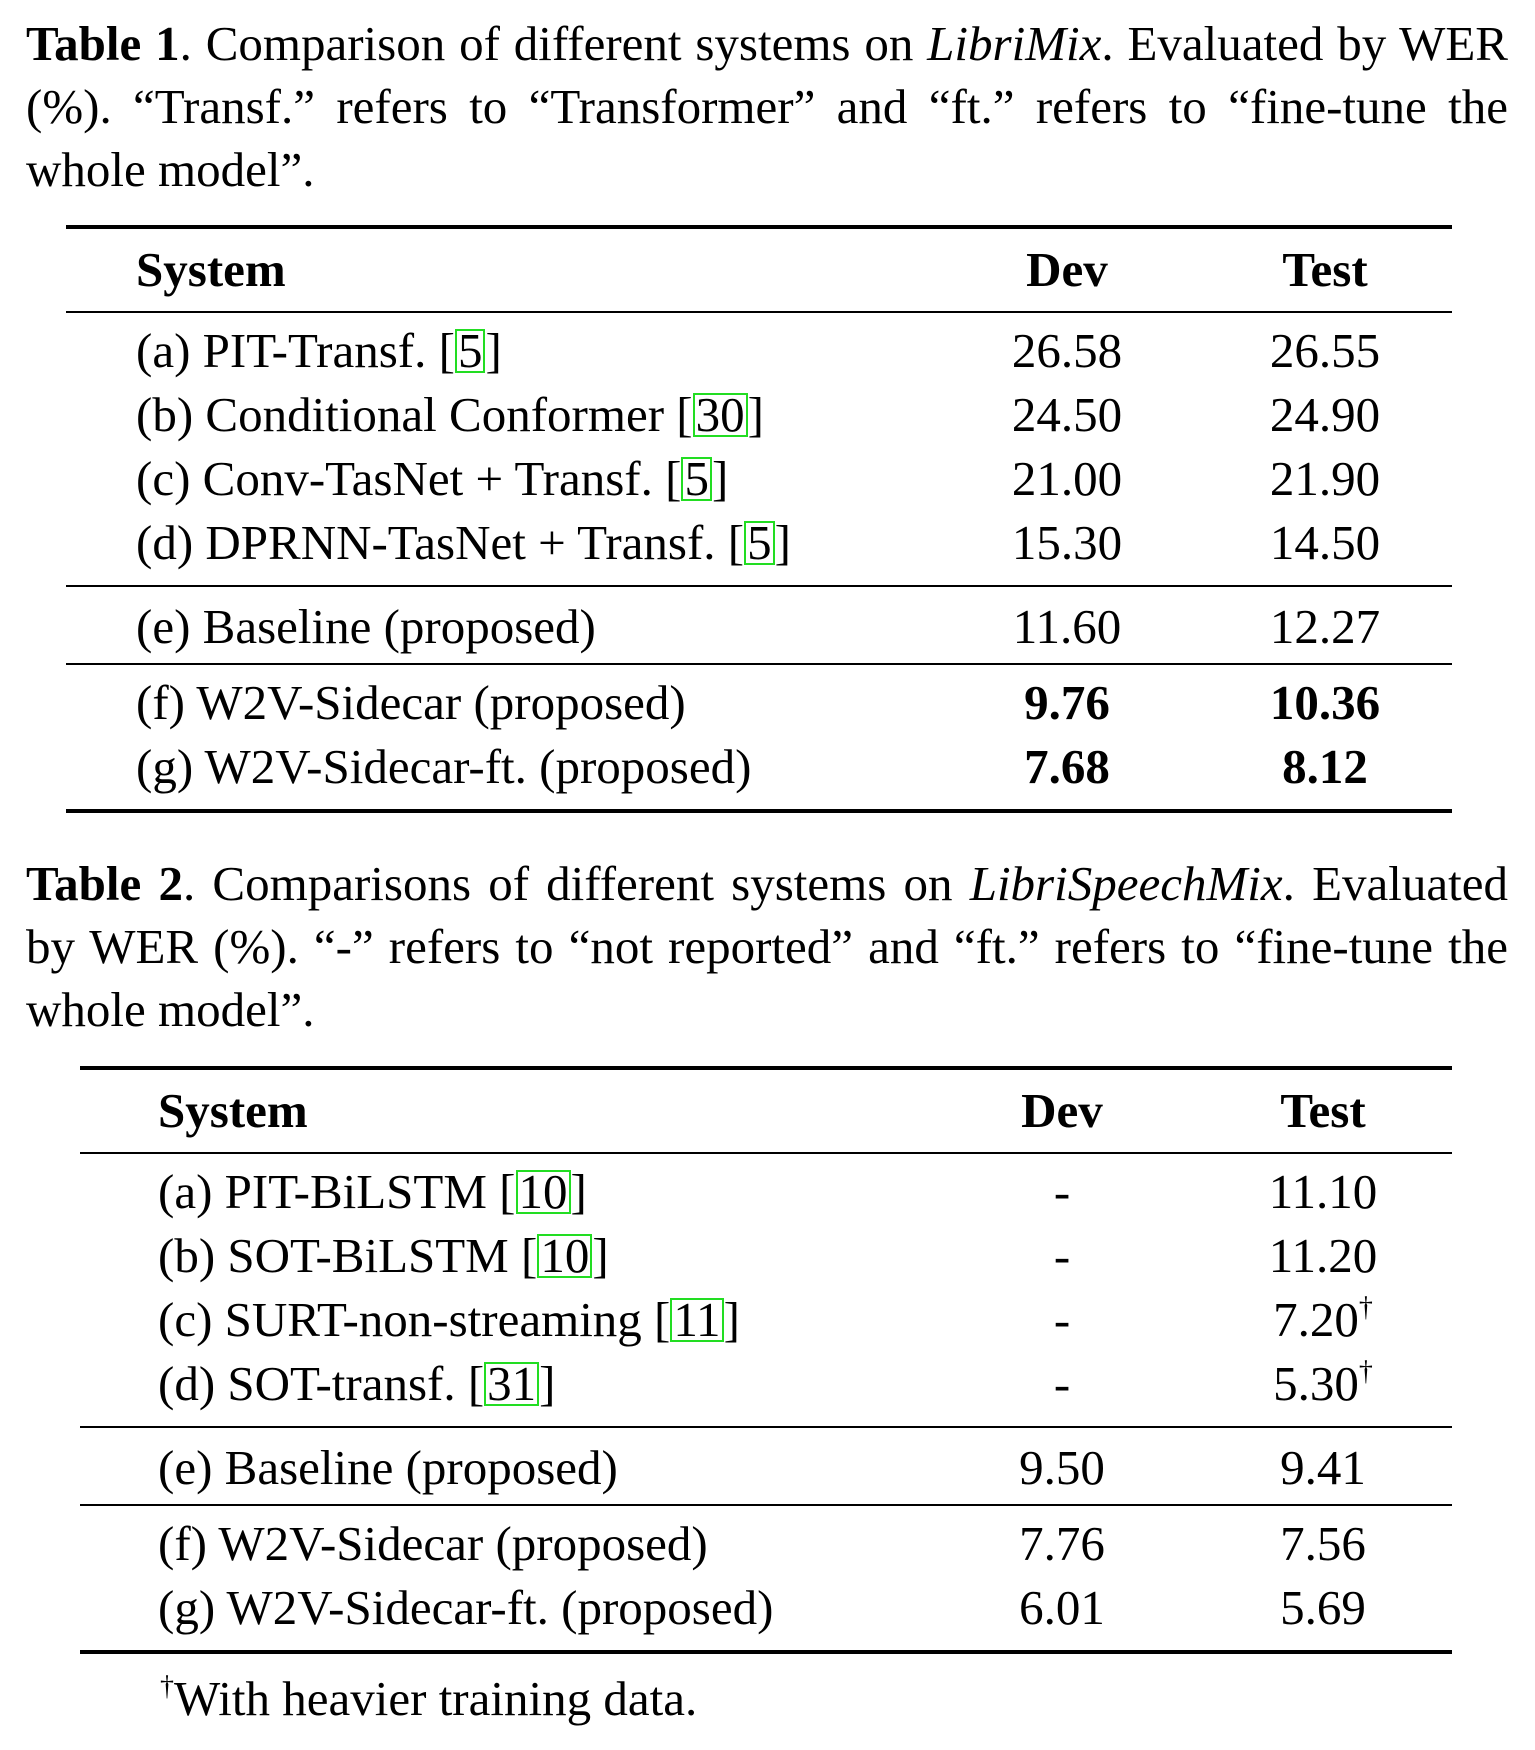 The image size is (1535, 1750). I want to click on table1-row-e-system: (e) Baseline (proposed), so click(501, 624).